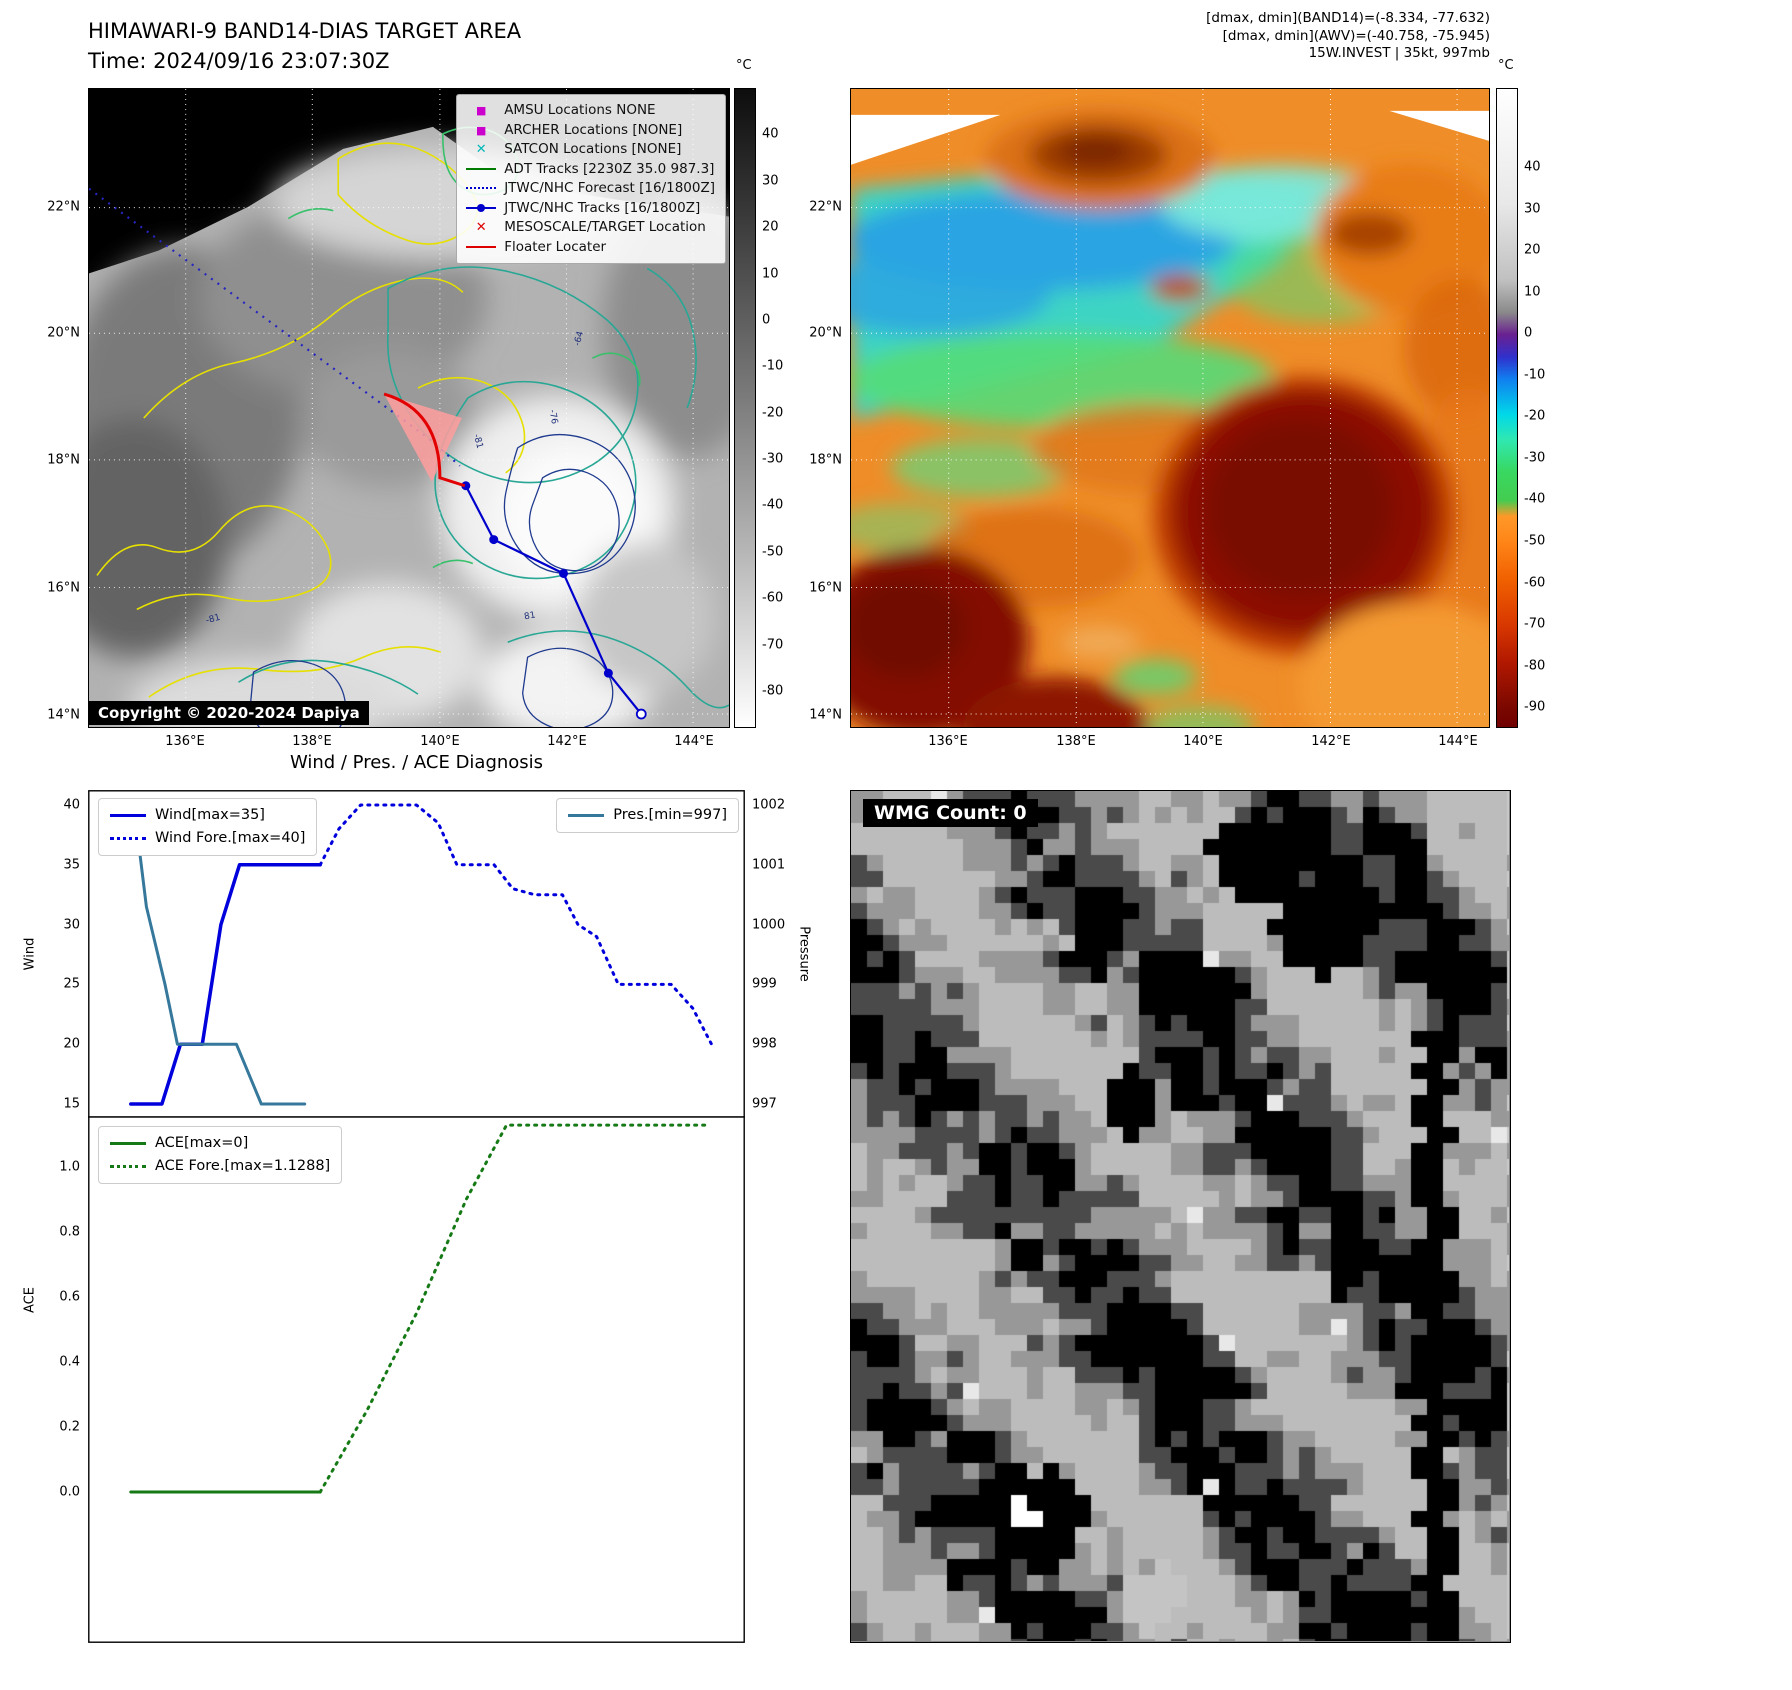 This screenshot has width=1792, height=1690. Describe the element at coordinates (71, 865) in the screenshot. I see `wind-tick: 35` at that location.